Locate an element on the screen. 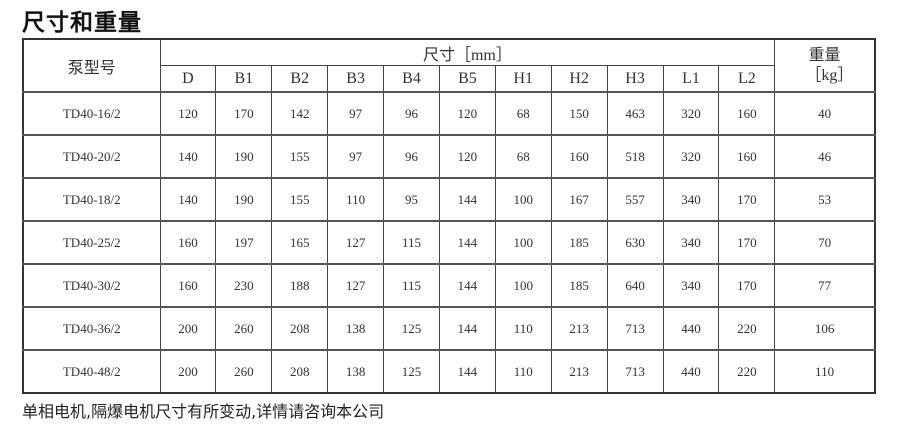  model-cell: TD40-25/2 is located at coordinates (91, 242).